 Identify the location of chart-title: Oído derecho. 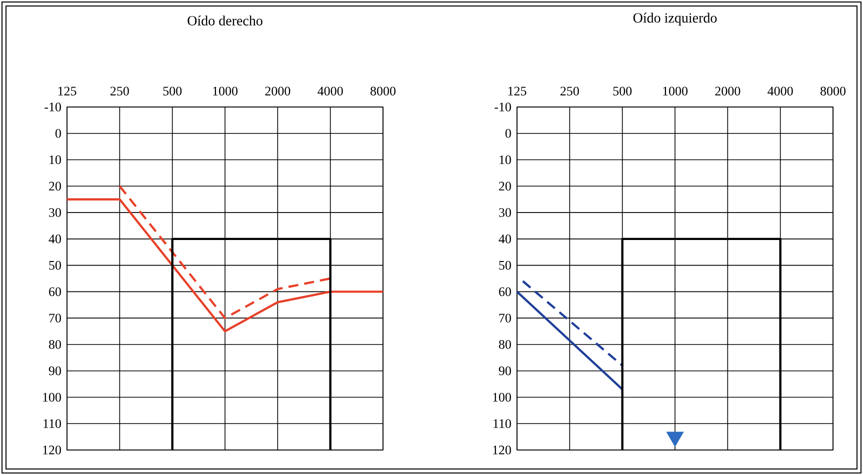
(225, 21).